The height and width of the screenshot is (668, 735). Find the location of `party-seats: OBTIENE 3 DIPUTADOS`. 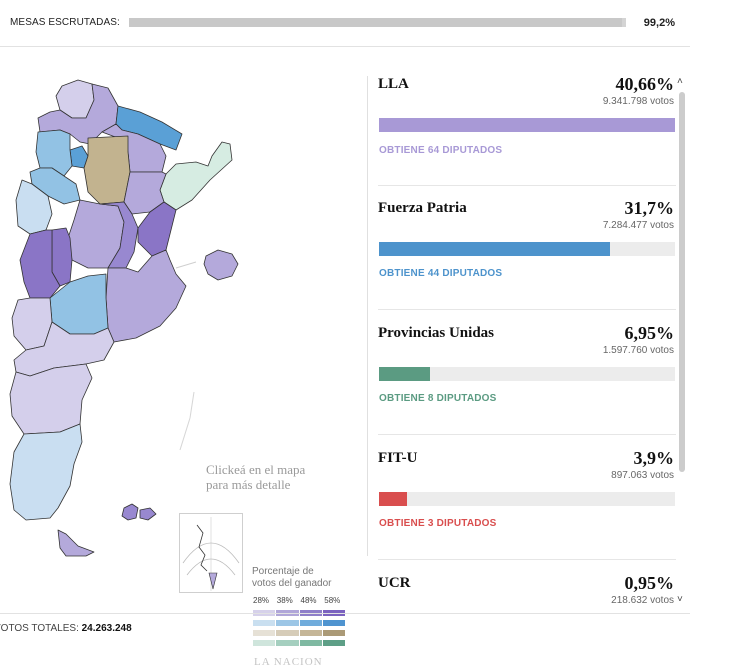

party-seats: OBTIENE 3 DIPUTADOS is located at coordinates (438, 523).